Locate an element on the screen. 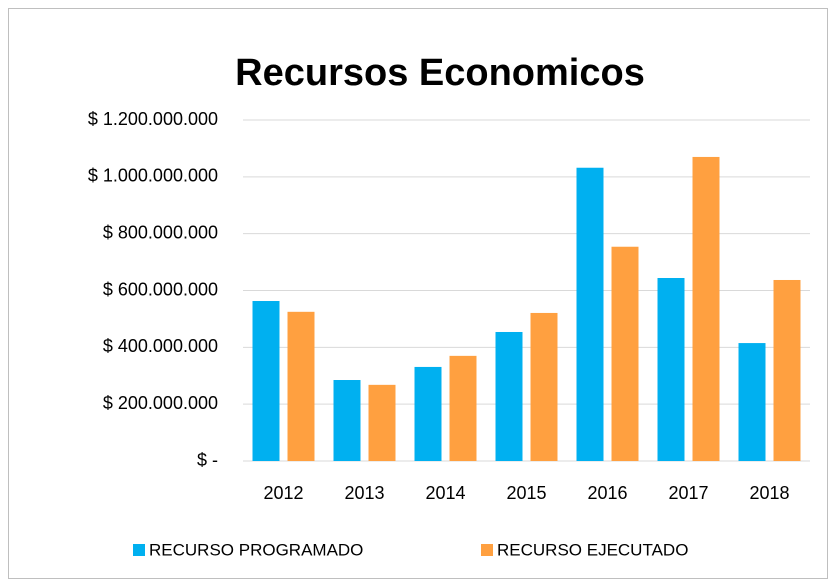 Image resolution: width=835 pixels, height=587 pixels. y-tick-label: $ 600.000.000 is located at coordinates (160, 289).